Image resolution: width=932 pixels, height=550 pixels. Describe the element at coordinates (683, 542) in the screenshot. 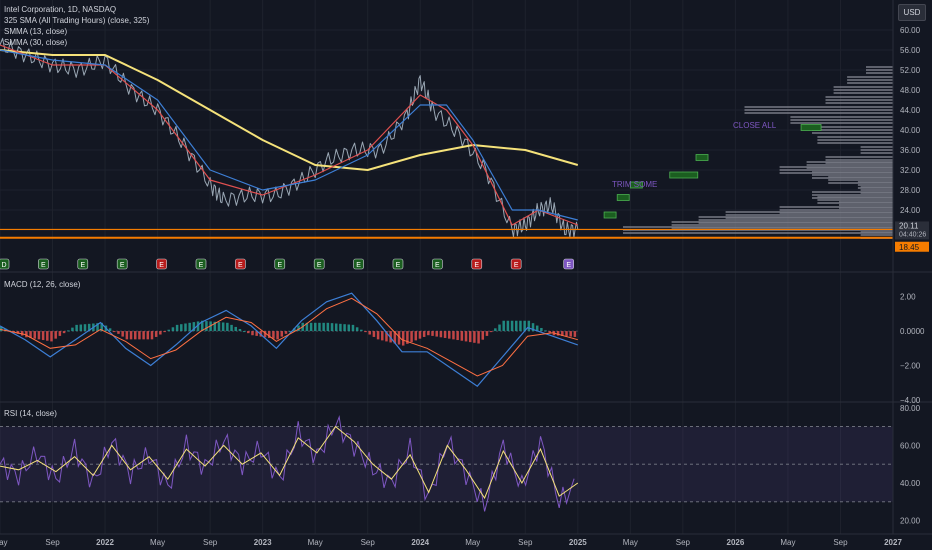

I see `time-tick-label: Sep` at that location.